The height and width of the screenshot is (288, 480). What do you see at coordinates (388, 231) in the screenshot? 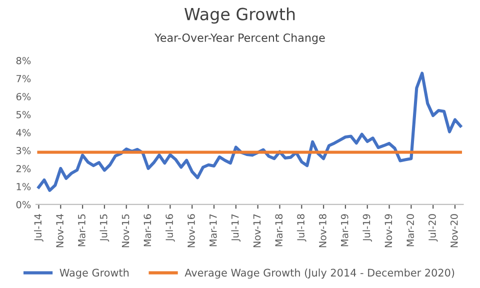
I see `x-tick-label: Nov-19` at bounding box center [388, 231].